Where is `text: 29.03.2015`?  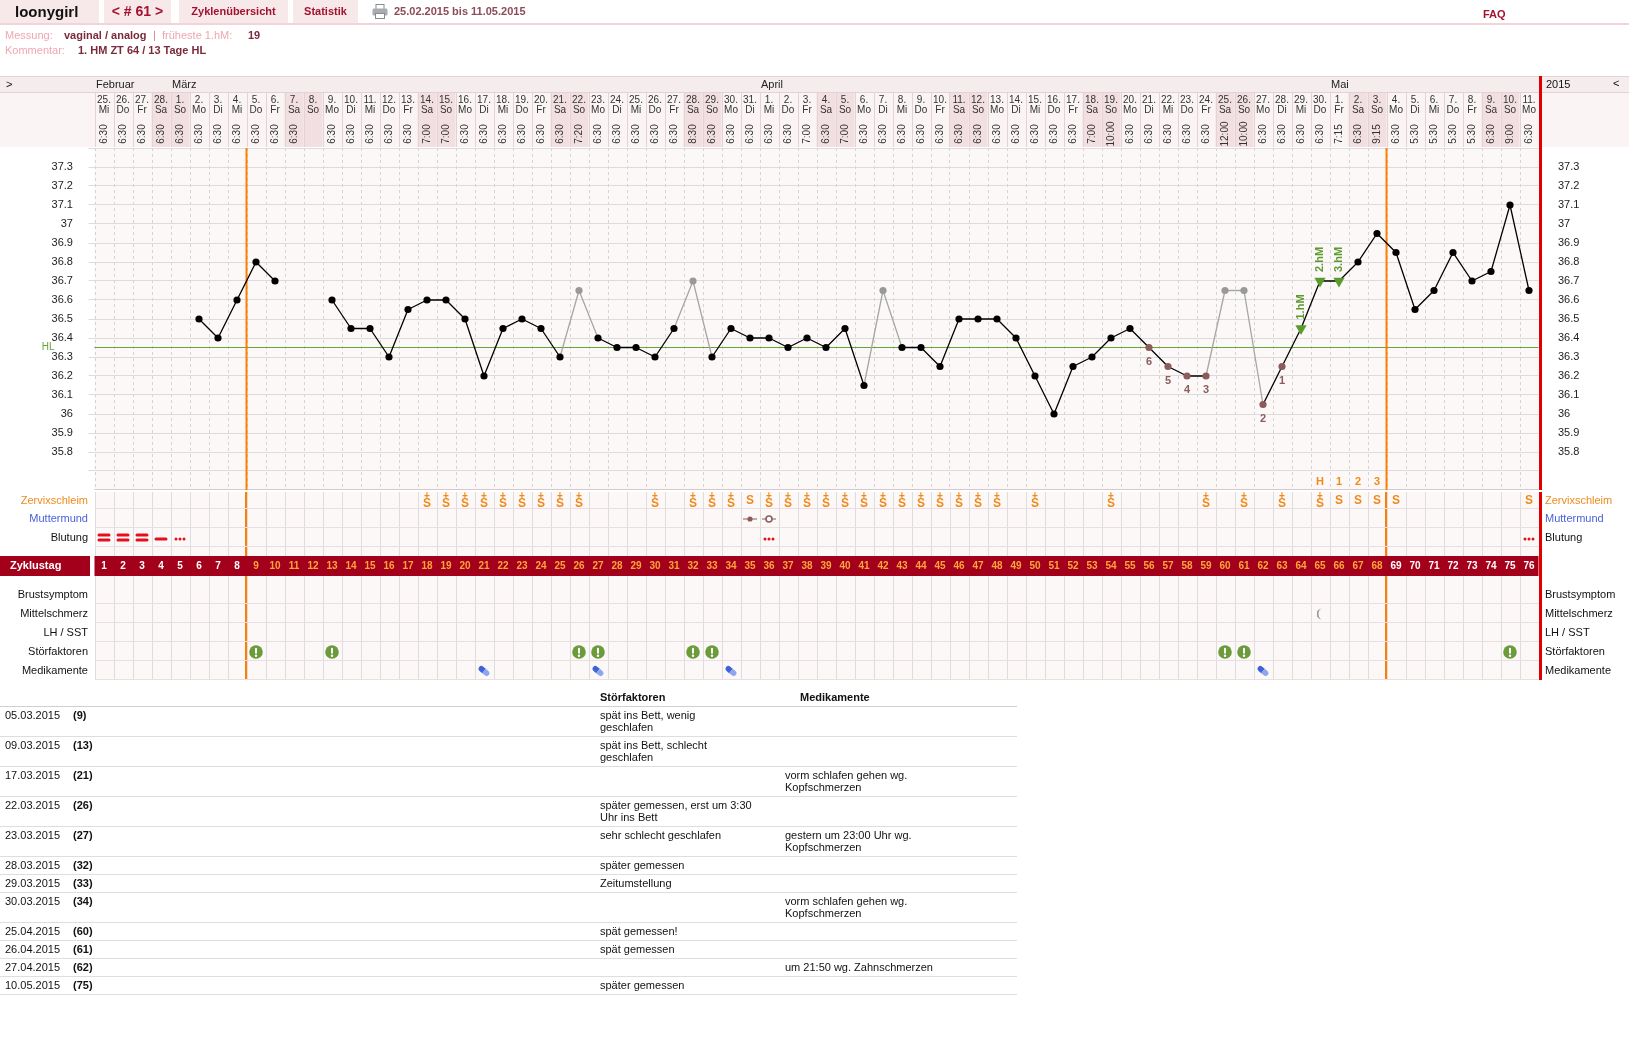 text: 29.03.2015 is located at coordinates (33, 883).